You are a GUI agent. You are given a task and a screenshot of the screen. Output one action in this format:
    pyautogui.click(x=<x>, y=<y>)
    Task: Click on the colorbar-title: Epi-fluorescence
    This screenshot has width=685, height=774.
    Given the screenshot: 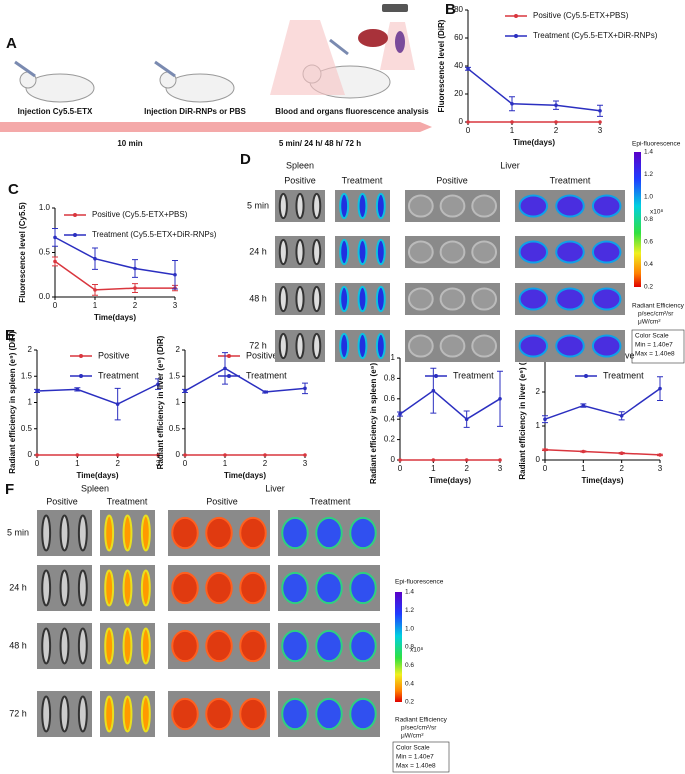 What is the action you would take?
    pyautogui.click(x=656, y=144)
    